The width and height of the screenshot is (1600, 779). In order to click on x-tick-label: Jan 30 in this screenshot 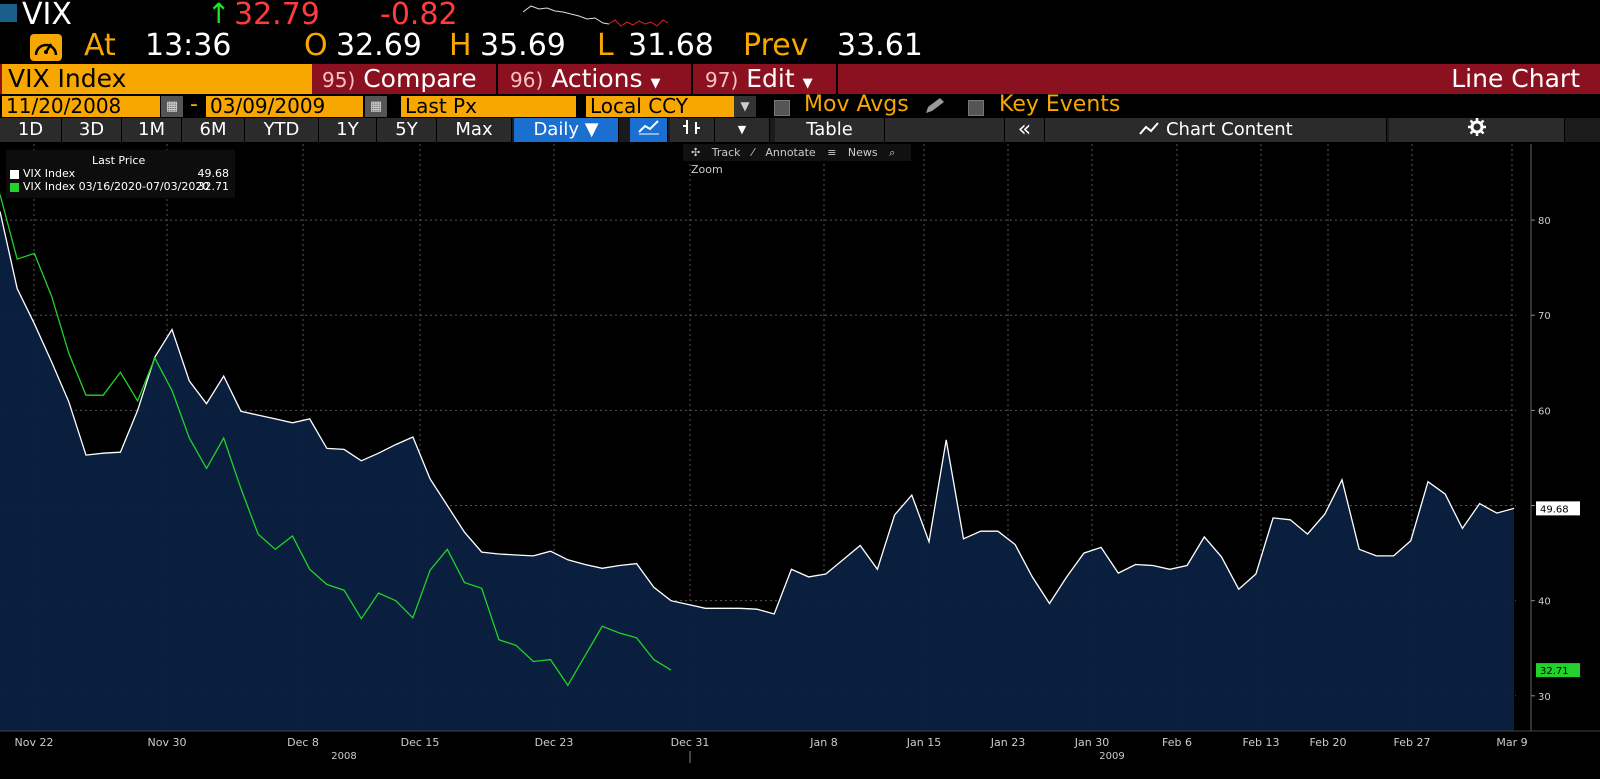, I will do `click(1091, 742)`.